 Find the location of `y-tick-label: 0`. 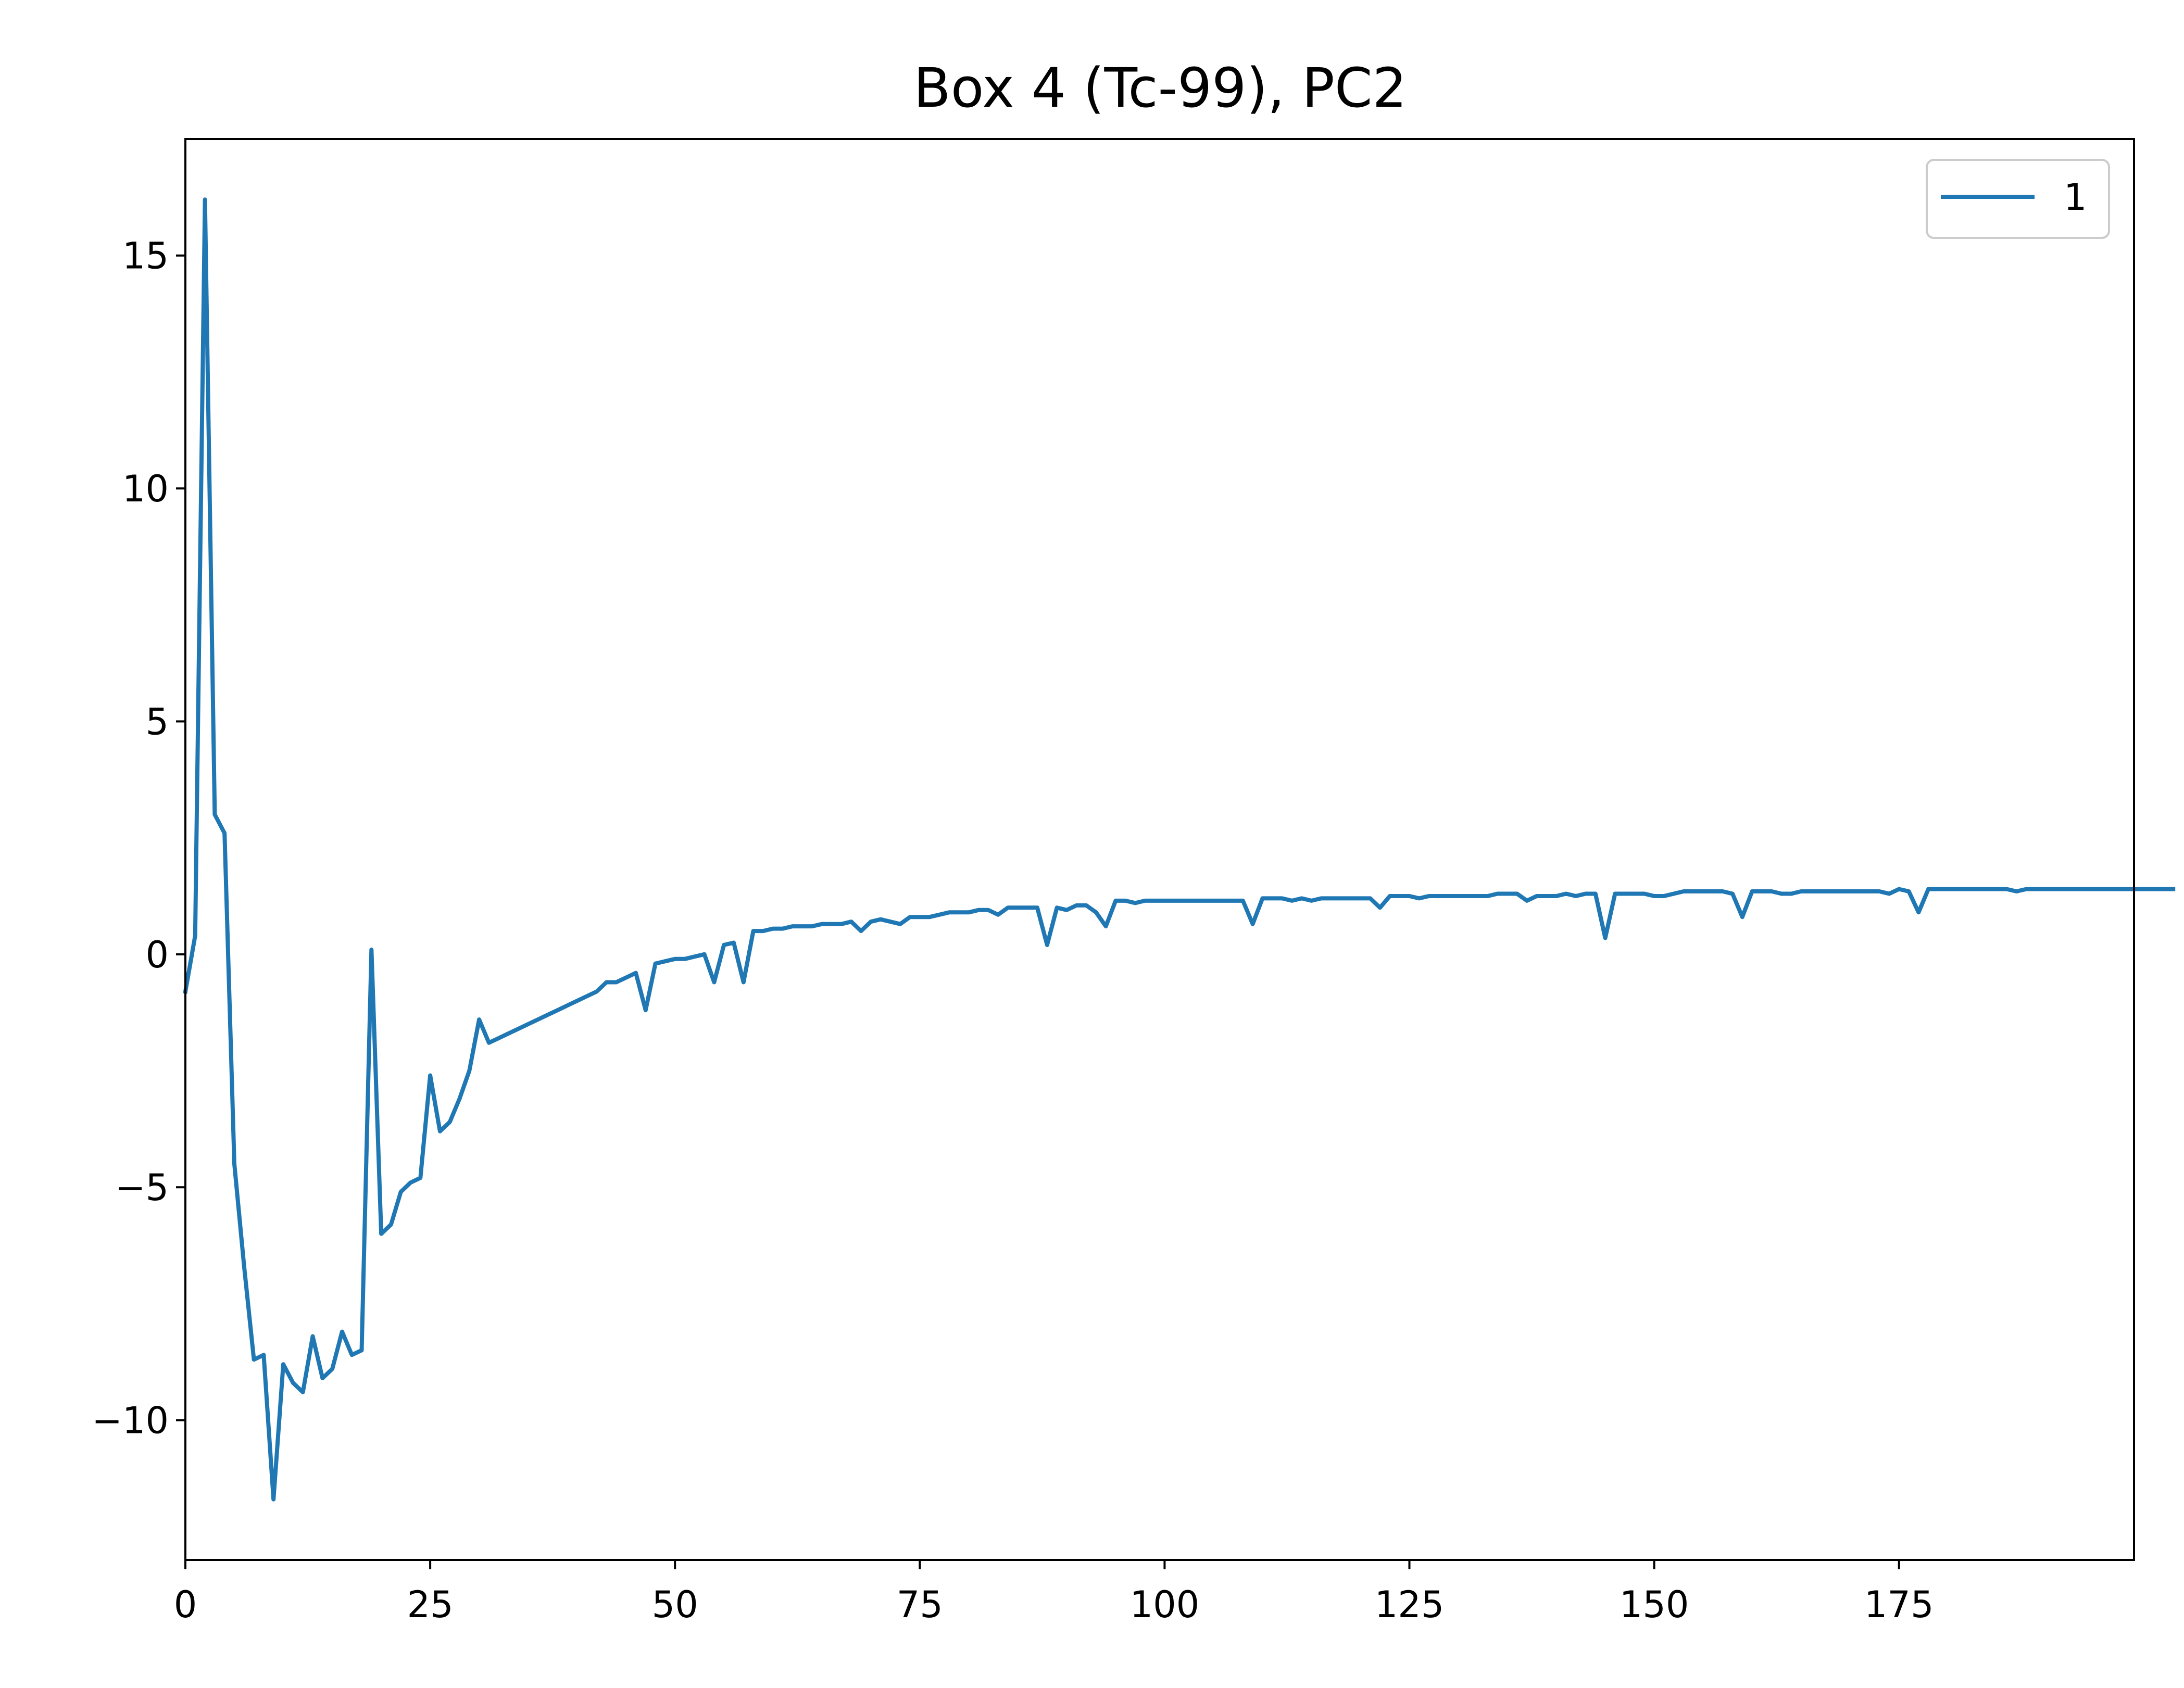

y-tick-label: 0 is located at coordinates (157, 955).